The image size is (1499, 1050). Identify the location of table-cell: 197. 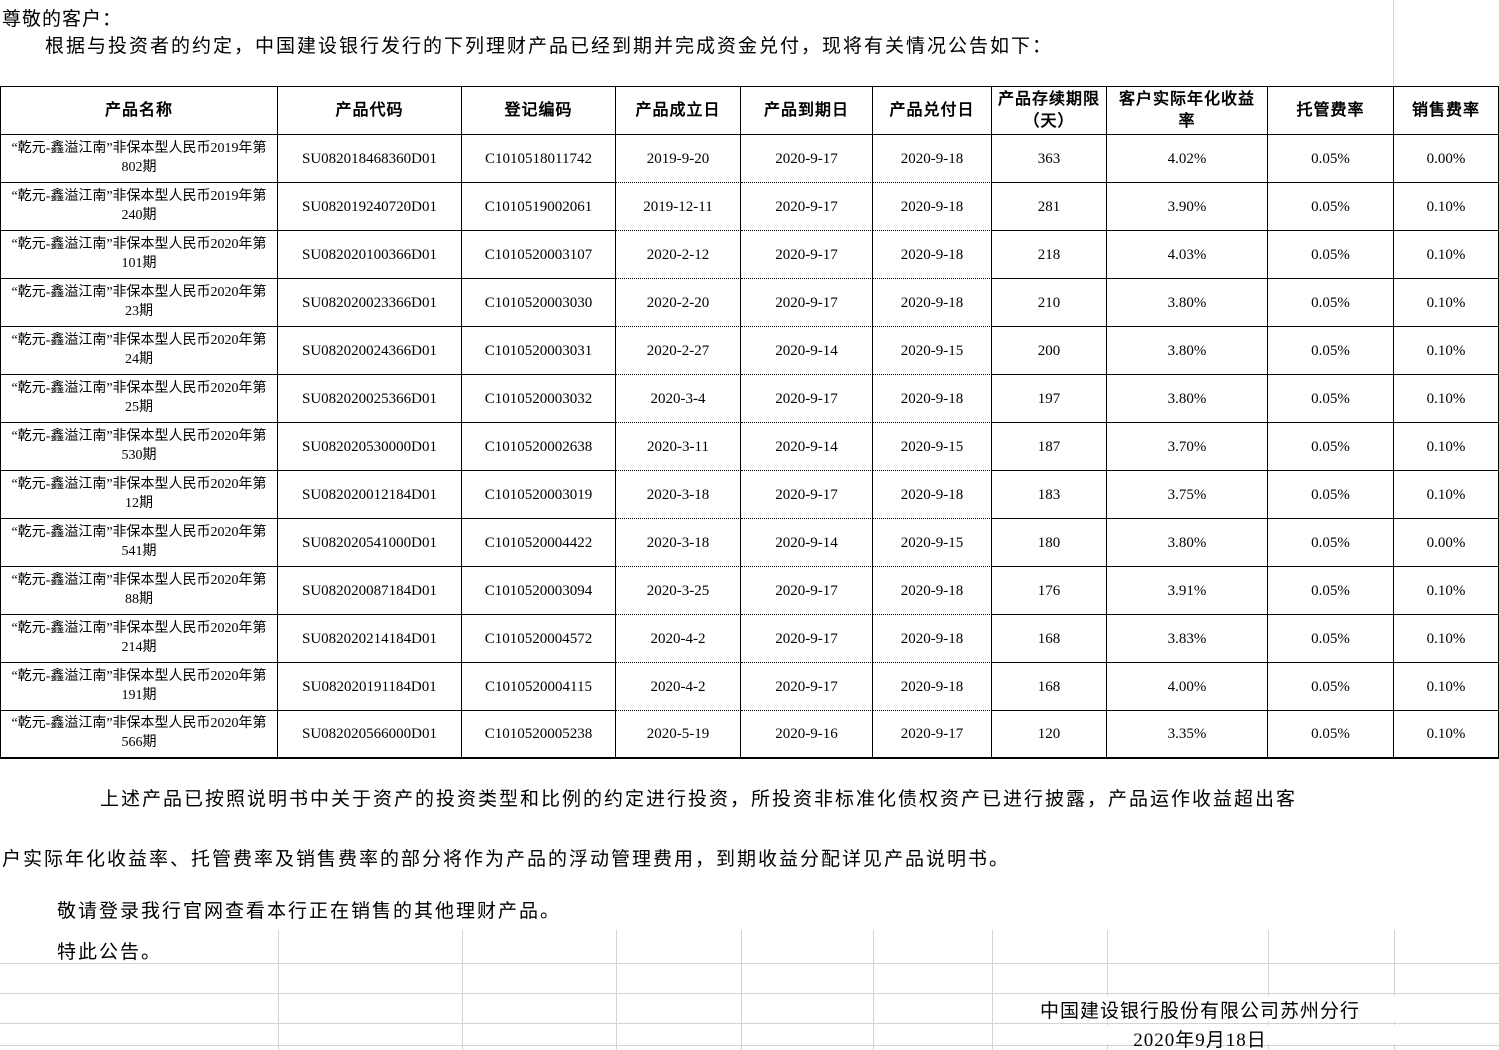
(1049, 399).